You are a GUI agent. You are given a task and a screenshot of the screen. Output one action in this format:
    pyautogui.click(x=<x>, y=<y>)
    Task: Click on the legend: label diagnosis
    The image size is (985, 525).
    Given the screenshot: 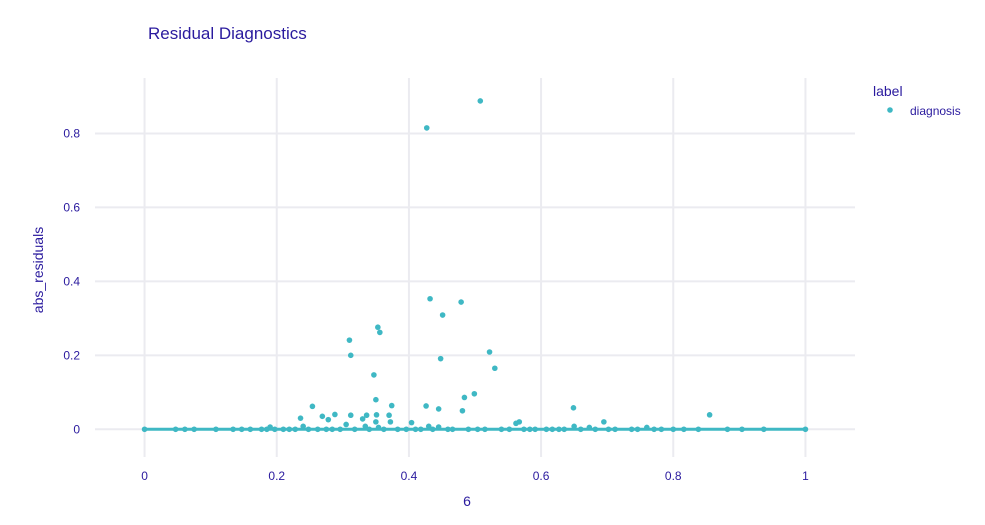 What is the action you would take?
    pyautogui.click(x=917, y=100)
    